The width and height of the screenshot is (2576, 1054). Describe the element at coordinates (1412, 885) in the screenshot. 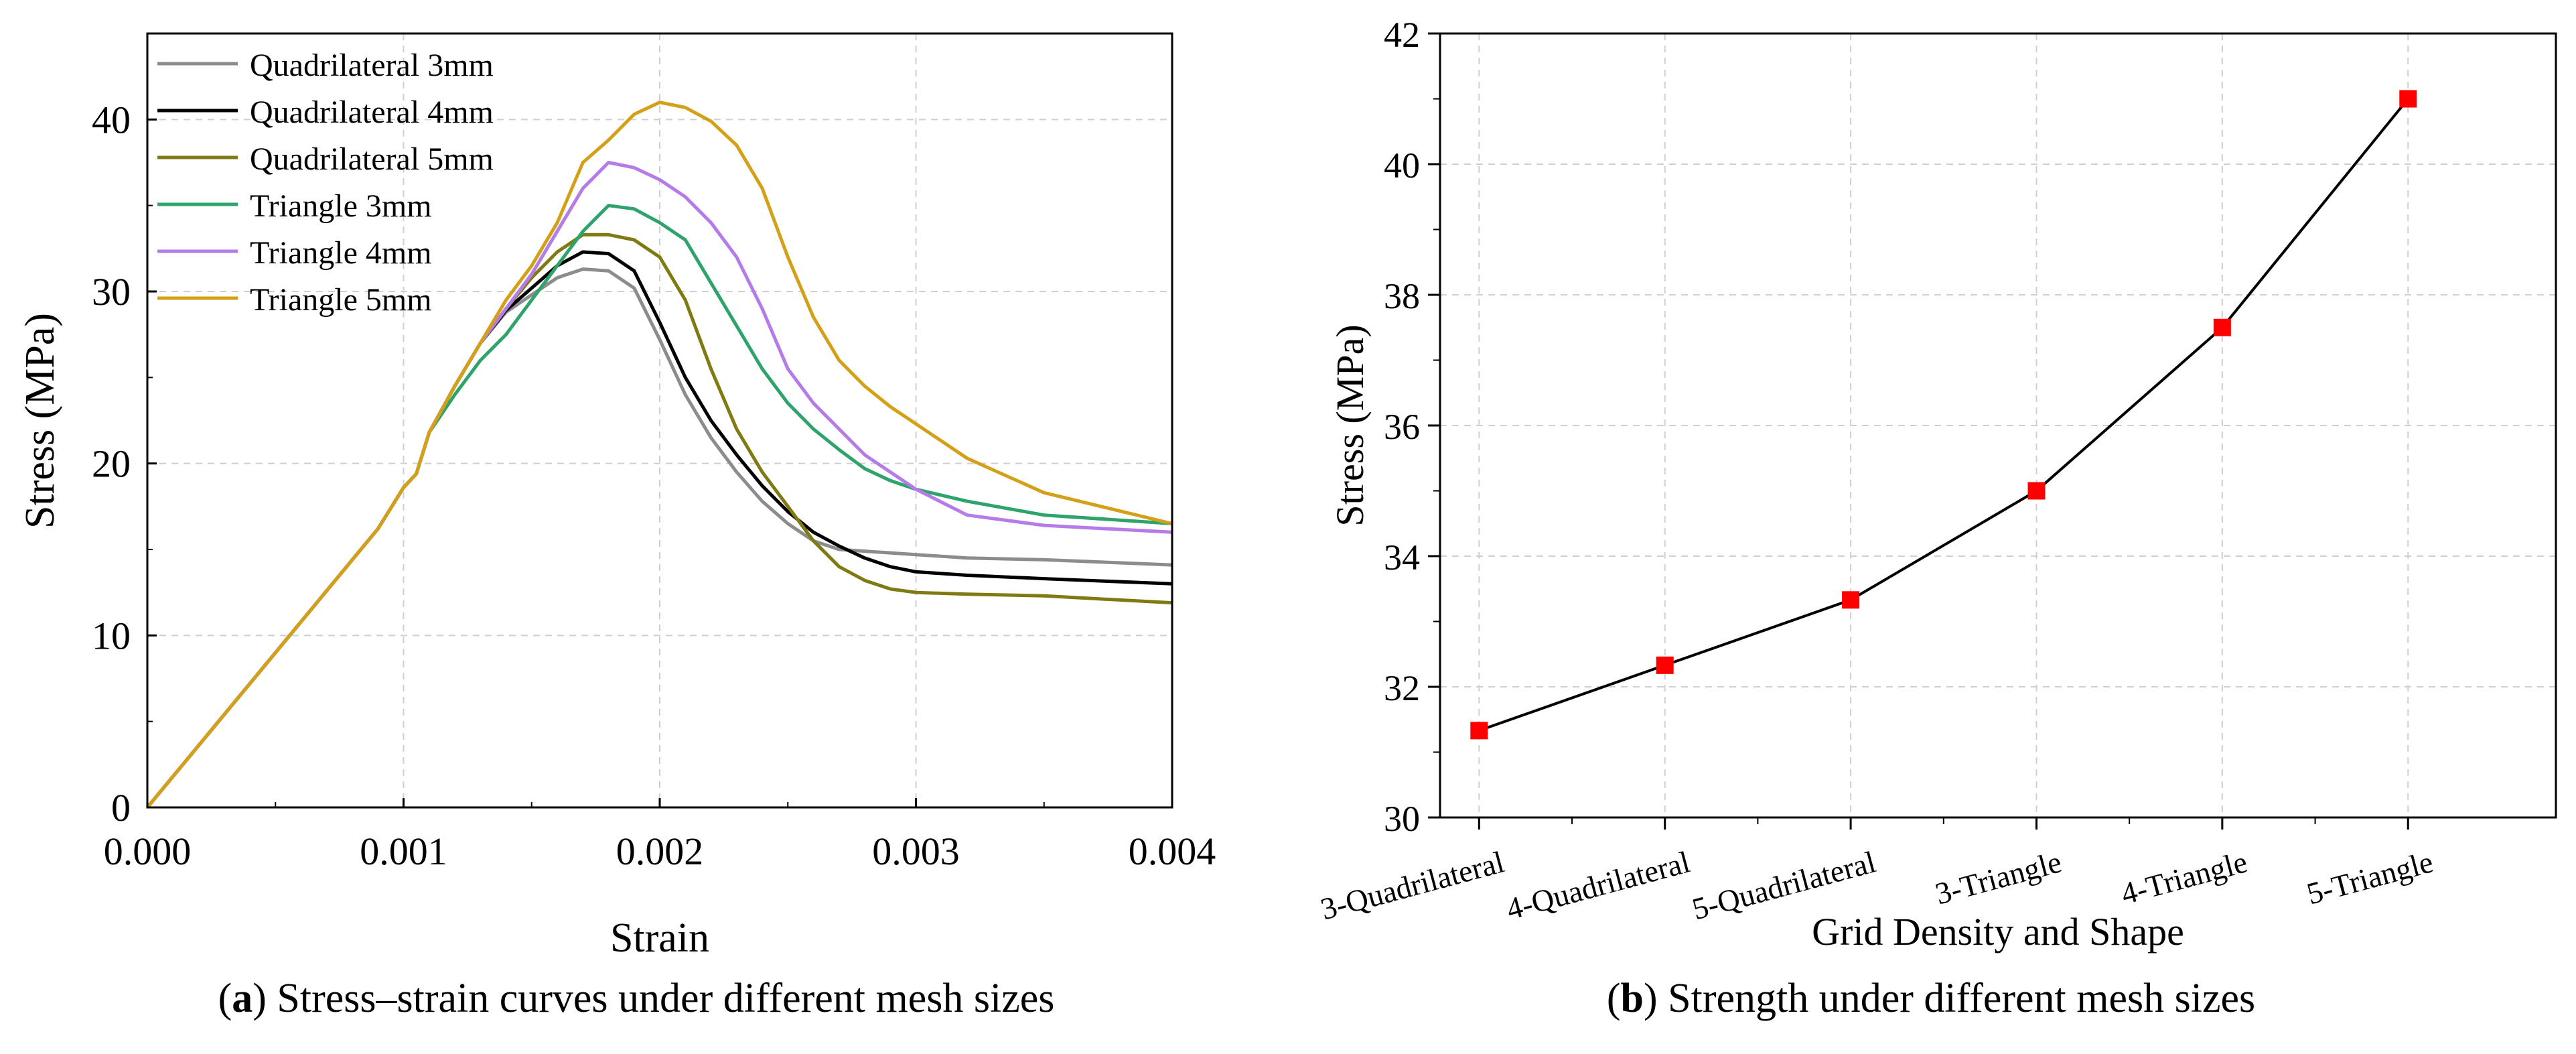

I see `x-tick-label: 3-Quadrilateral` at that location.